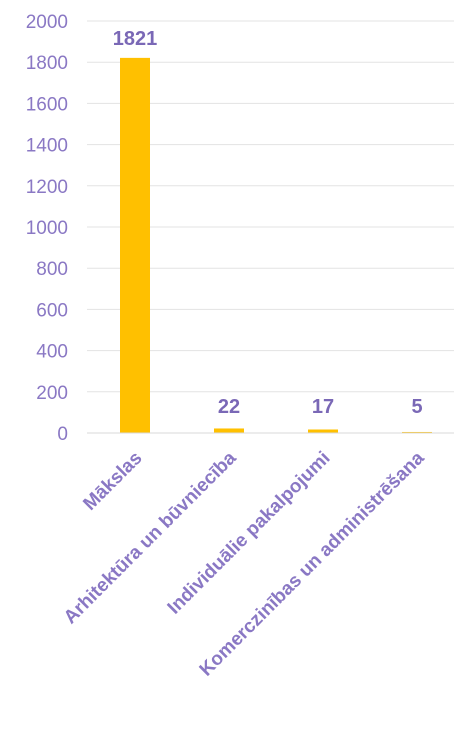 The height and width of the screenshot is (738, 454). I want to click on data-label: 1821, so click(135, 39).